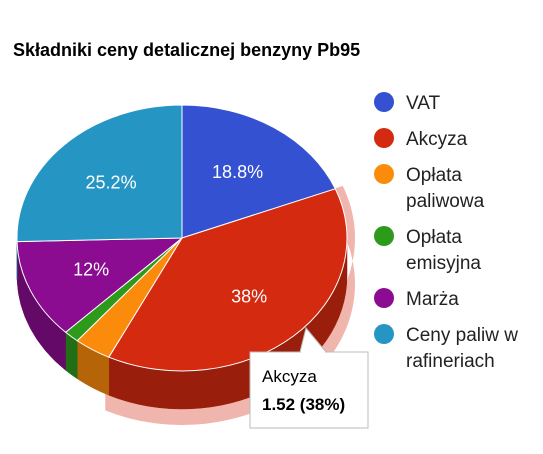  I want to click on legend-label: VAT, so click(423, 103).